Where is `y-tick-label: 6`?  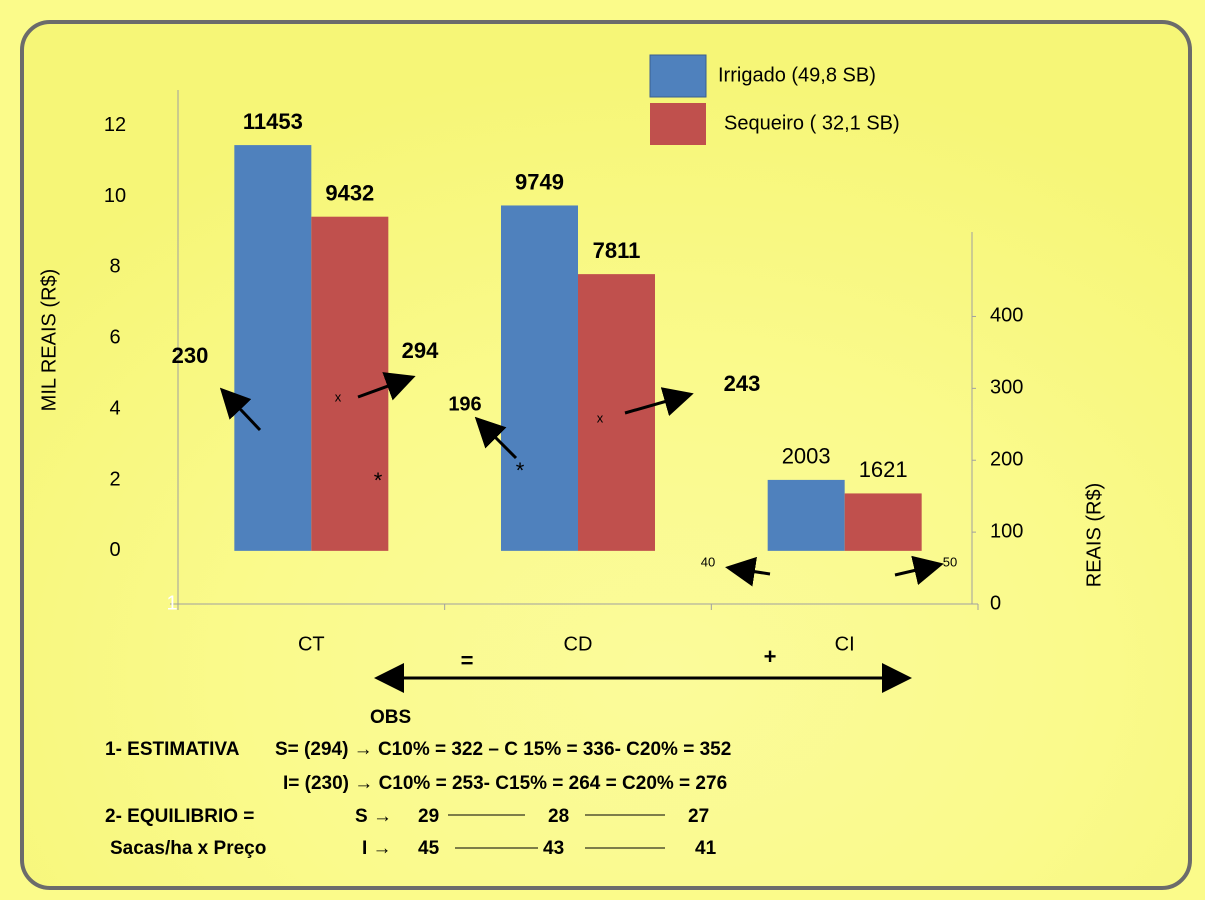
y-tick-label: 6 is located at coordinates (114, 338).